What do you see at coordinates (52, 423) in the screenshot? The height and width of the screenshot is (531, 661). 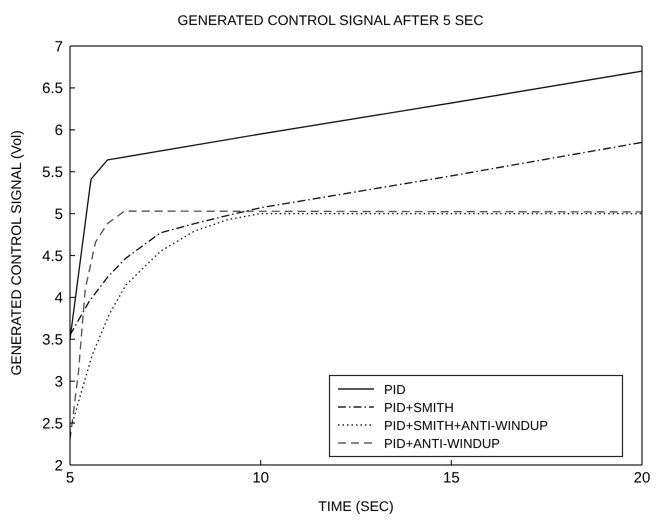 I see `y-tick-label: 2.5` at bounding box center [52, 423].